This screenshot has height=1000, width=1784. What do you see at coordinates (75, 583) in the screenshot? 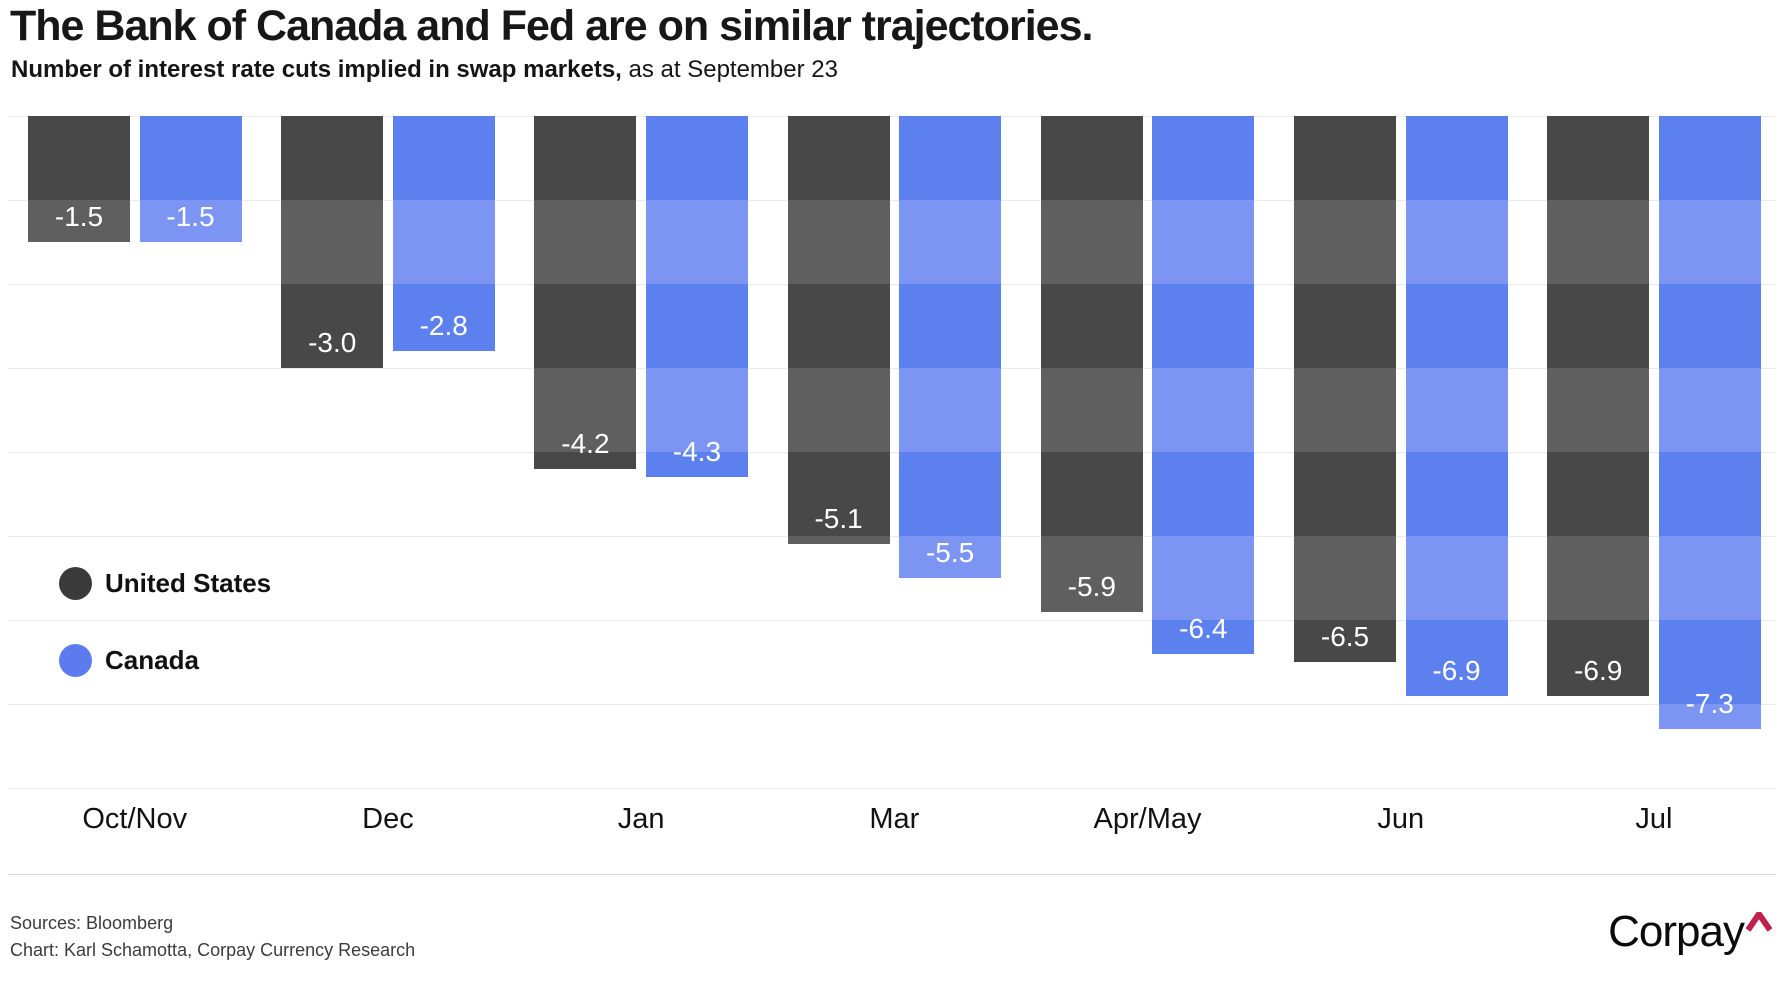
I see `legend-swatch-united-states-icon` at bounding box center [75, 583].